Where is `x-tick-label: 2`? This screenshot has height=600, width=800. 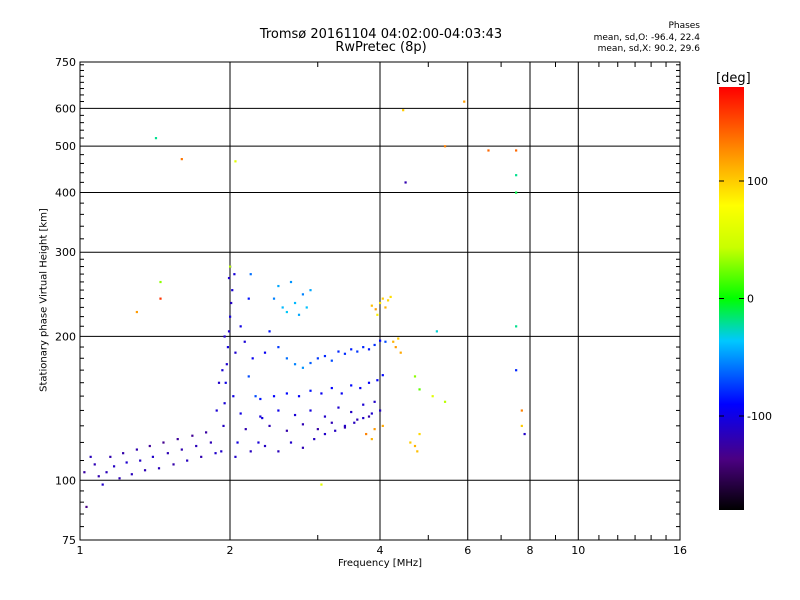
x-tick-label: 2 is located at coordinates (230, 550).